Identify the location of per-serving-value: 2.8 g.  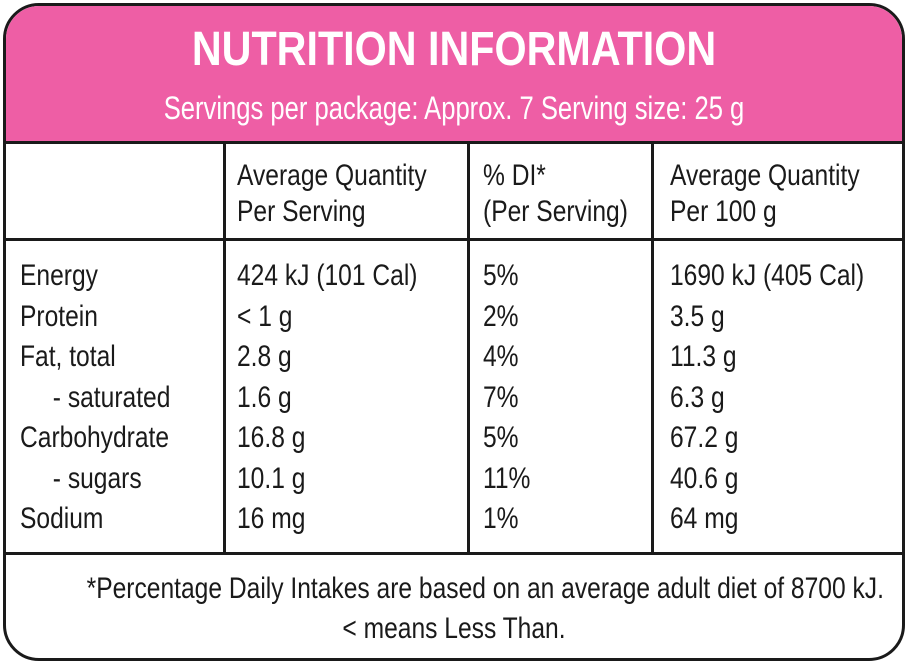
(264, 356).